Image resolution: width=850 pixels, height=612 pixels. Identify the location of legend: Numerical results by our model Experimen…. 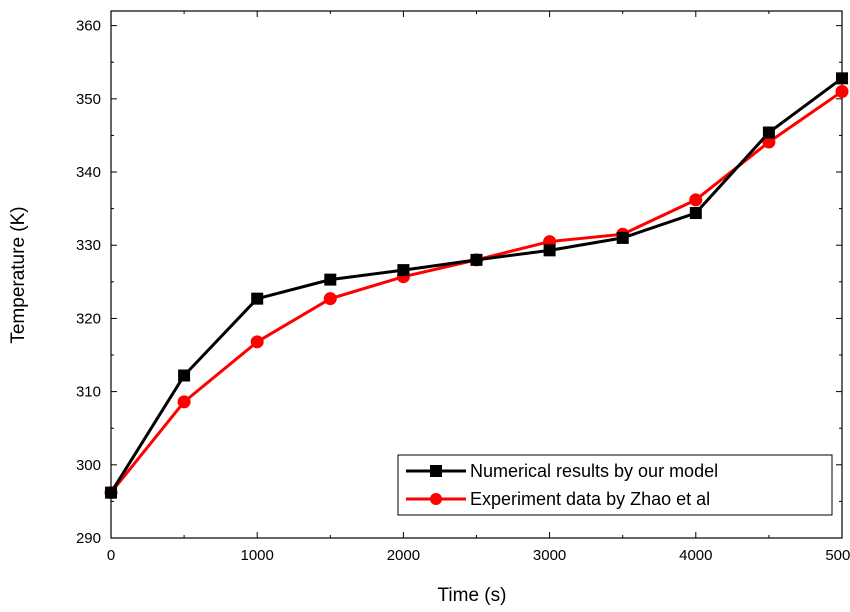
(615, 485).